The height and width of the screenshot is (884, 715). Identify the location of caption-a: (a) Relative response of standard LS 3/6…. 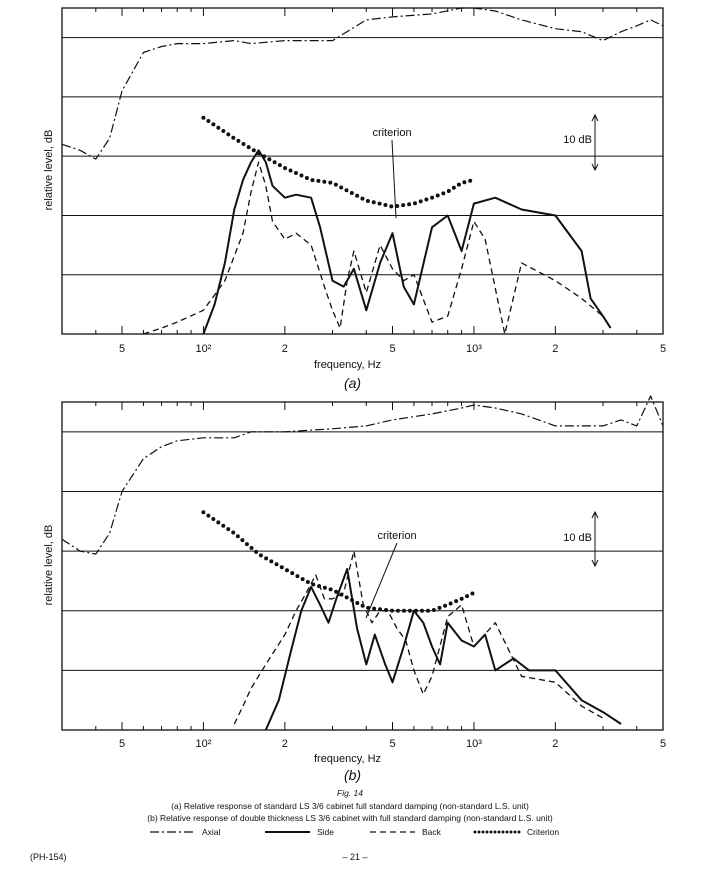
(350, 806).